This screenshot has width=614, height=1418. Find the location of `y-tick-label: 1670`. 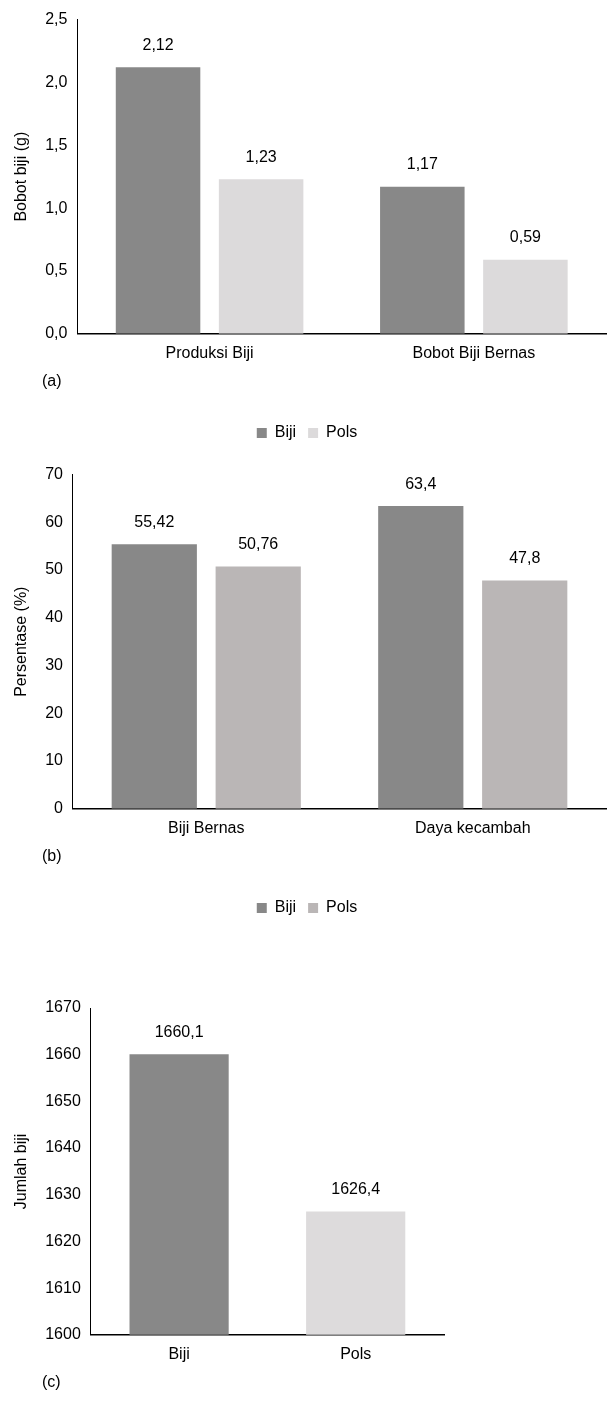

y-tick-label: 1670 is located at coordinates (63, 1007).